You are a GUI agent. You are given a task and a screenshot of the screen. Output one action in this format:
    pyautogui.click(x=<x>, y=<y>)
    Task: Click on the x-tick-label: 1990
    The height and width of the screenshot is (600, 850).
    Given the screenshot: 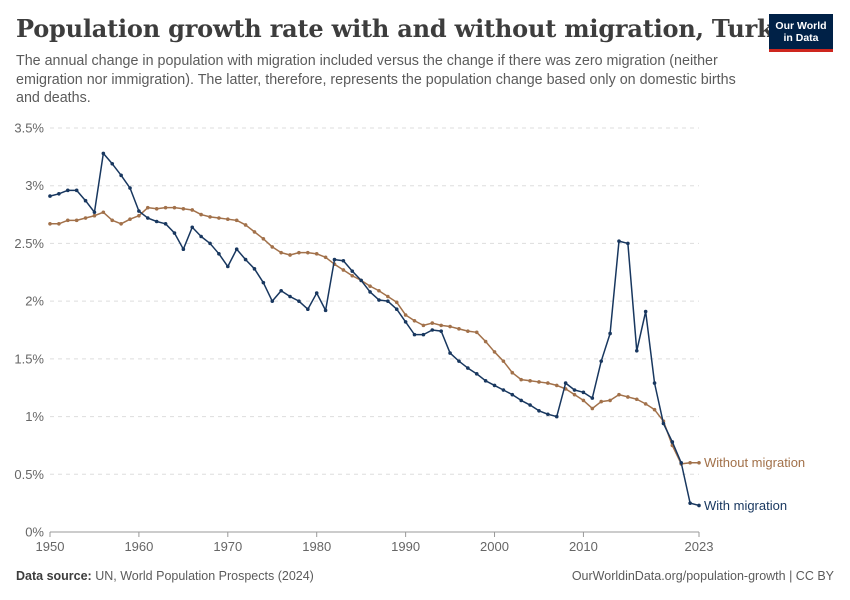 What is the action you would take?
    pyautogui.click(x=405, y=546)
    